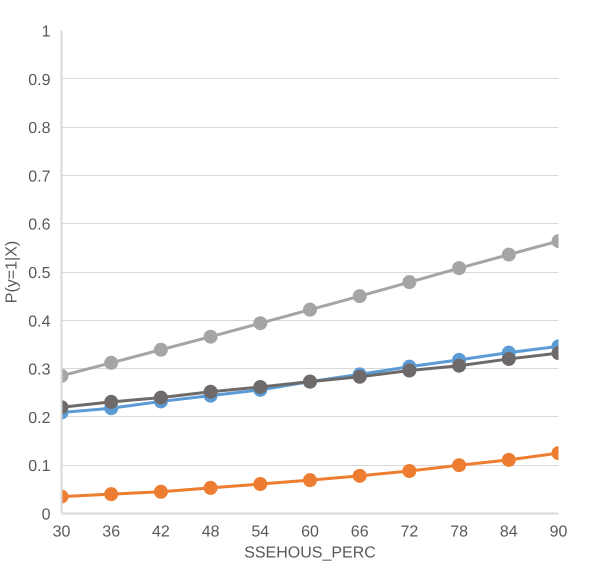  Describe the element at coordinates (161, 532) in the screenshot. I see `x-tick-label: 42` at that location.